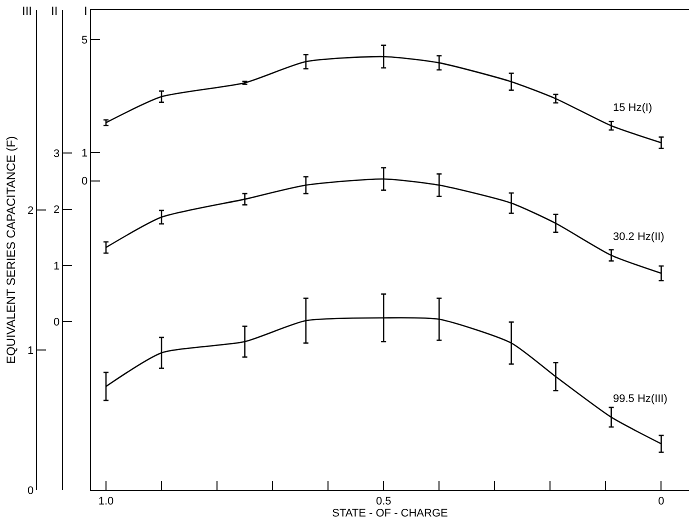  What do you see at coordinates (640, 399) in the screenshot?
I see `series-label: 99.5 Hz(III)` at bounding box center [640, 399].